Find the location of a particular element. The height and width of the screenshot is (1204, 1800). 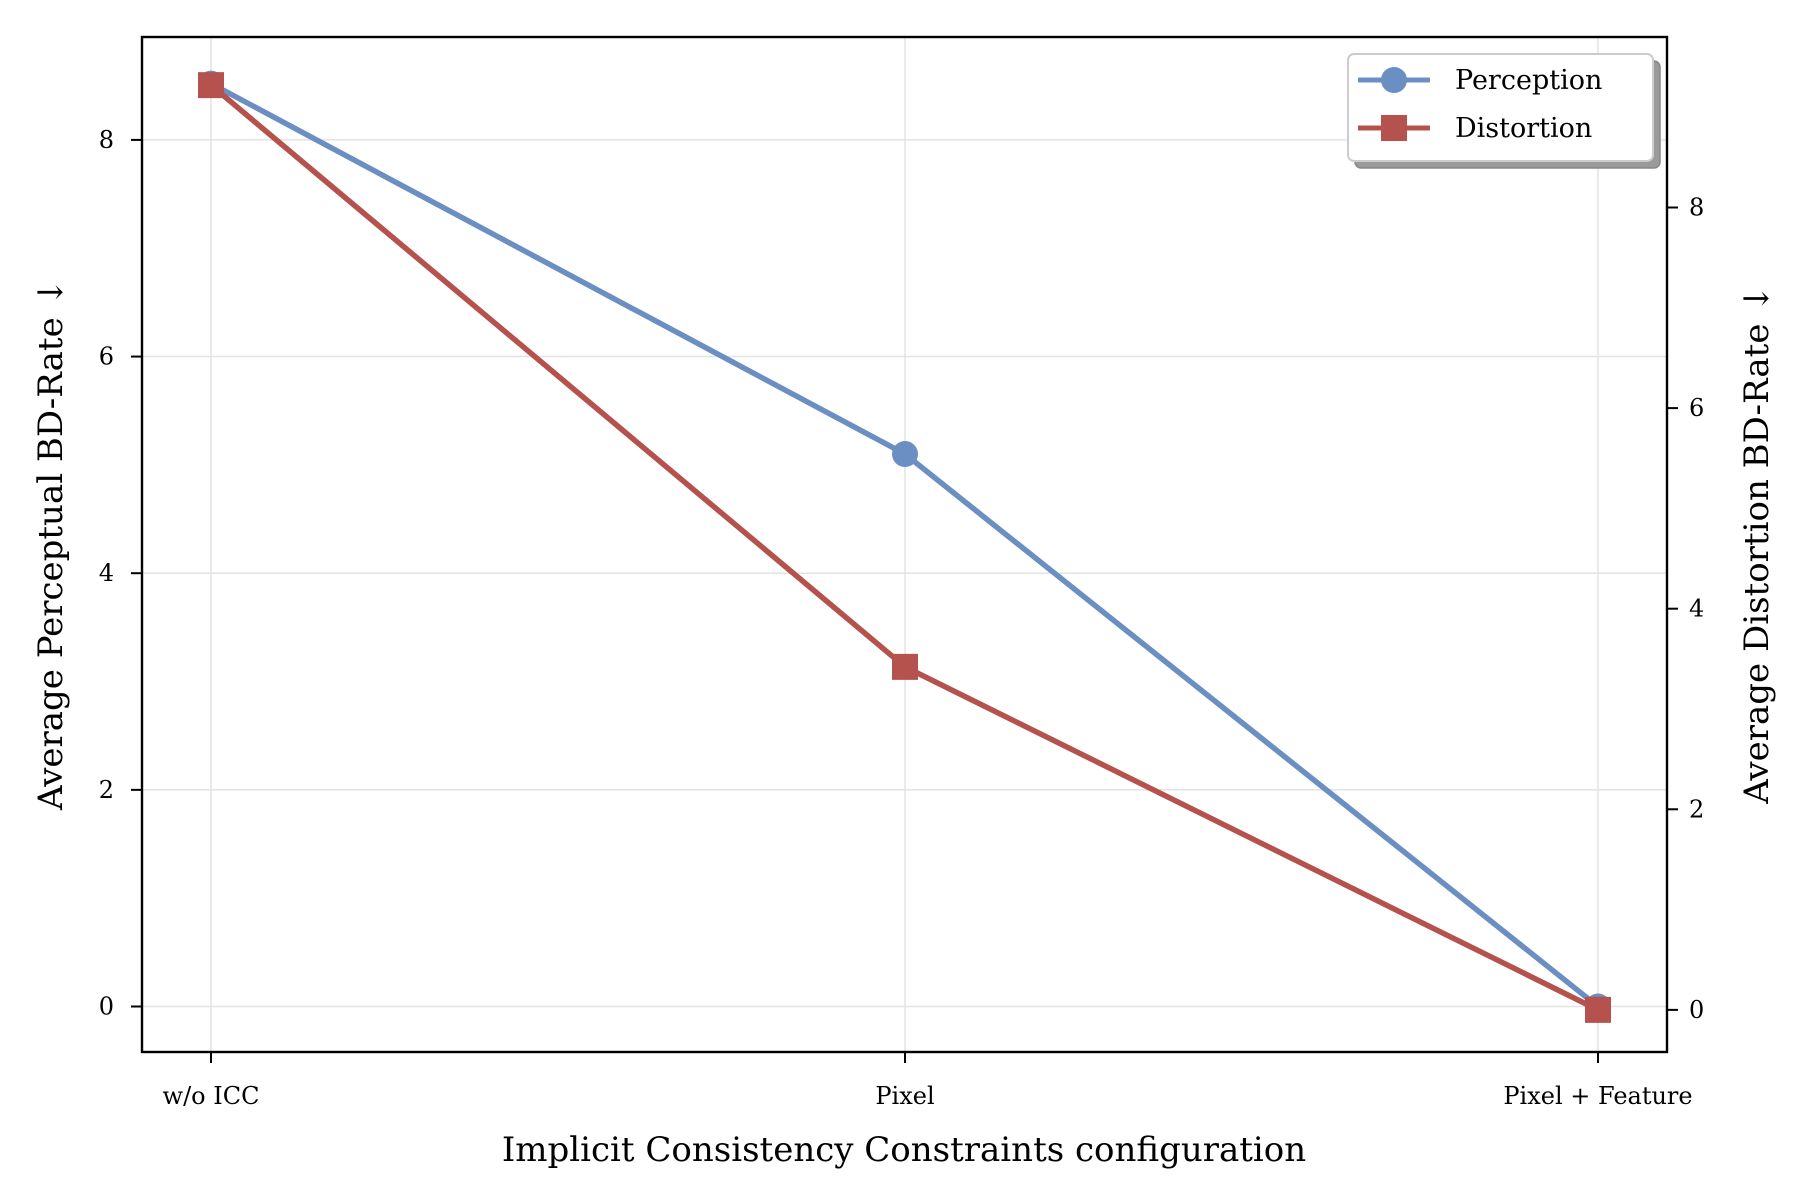

left-y-tick-label: 8 is located at coordinates (106, 140).